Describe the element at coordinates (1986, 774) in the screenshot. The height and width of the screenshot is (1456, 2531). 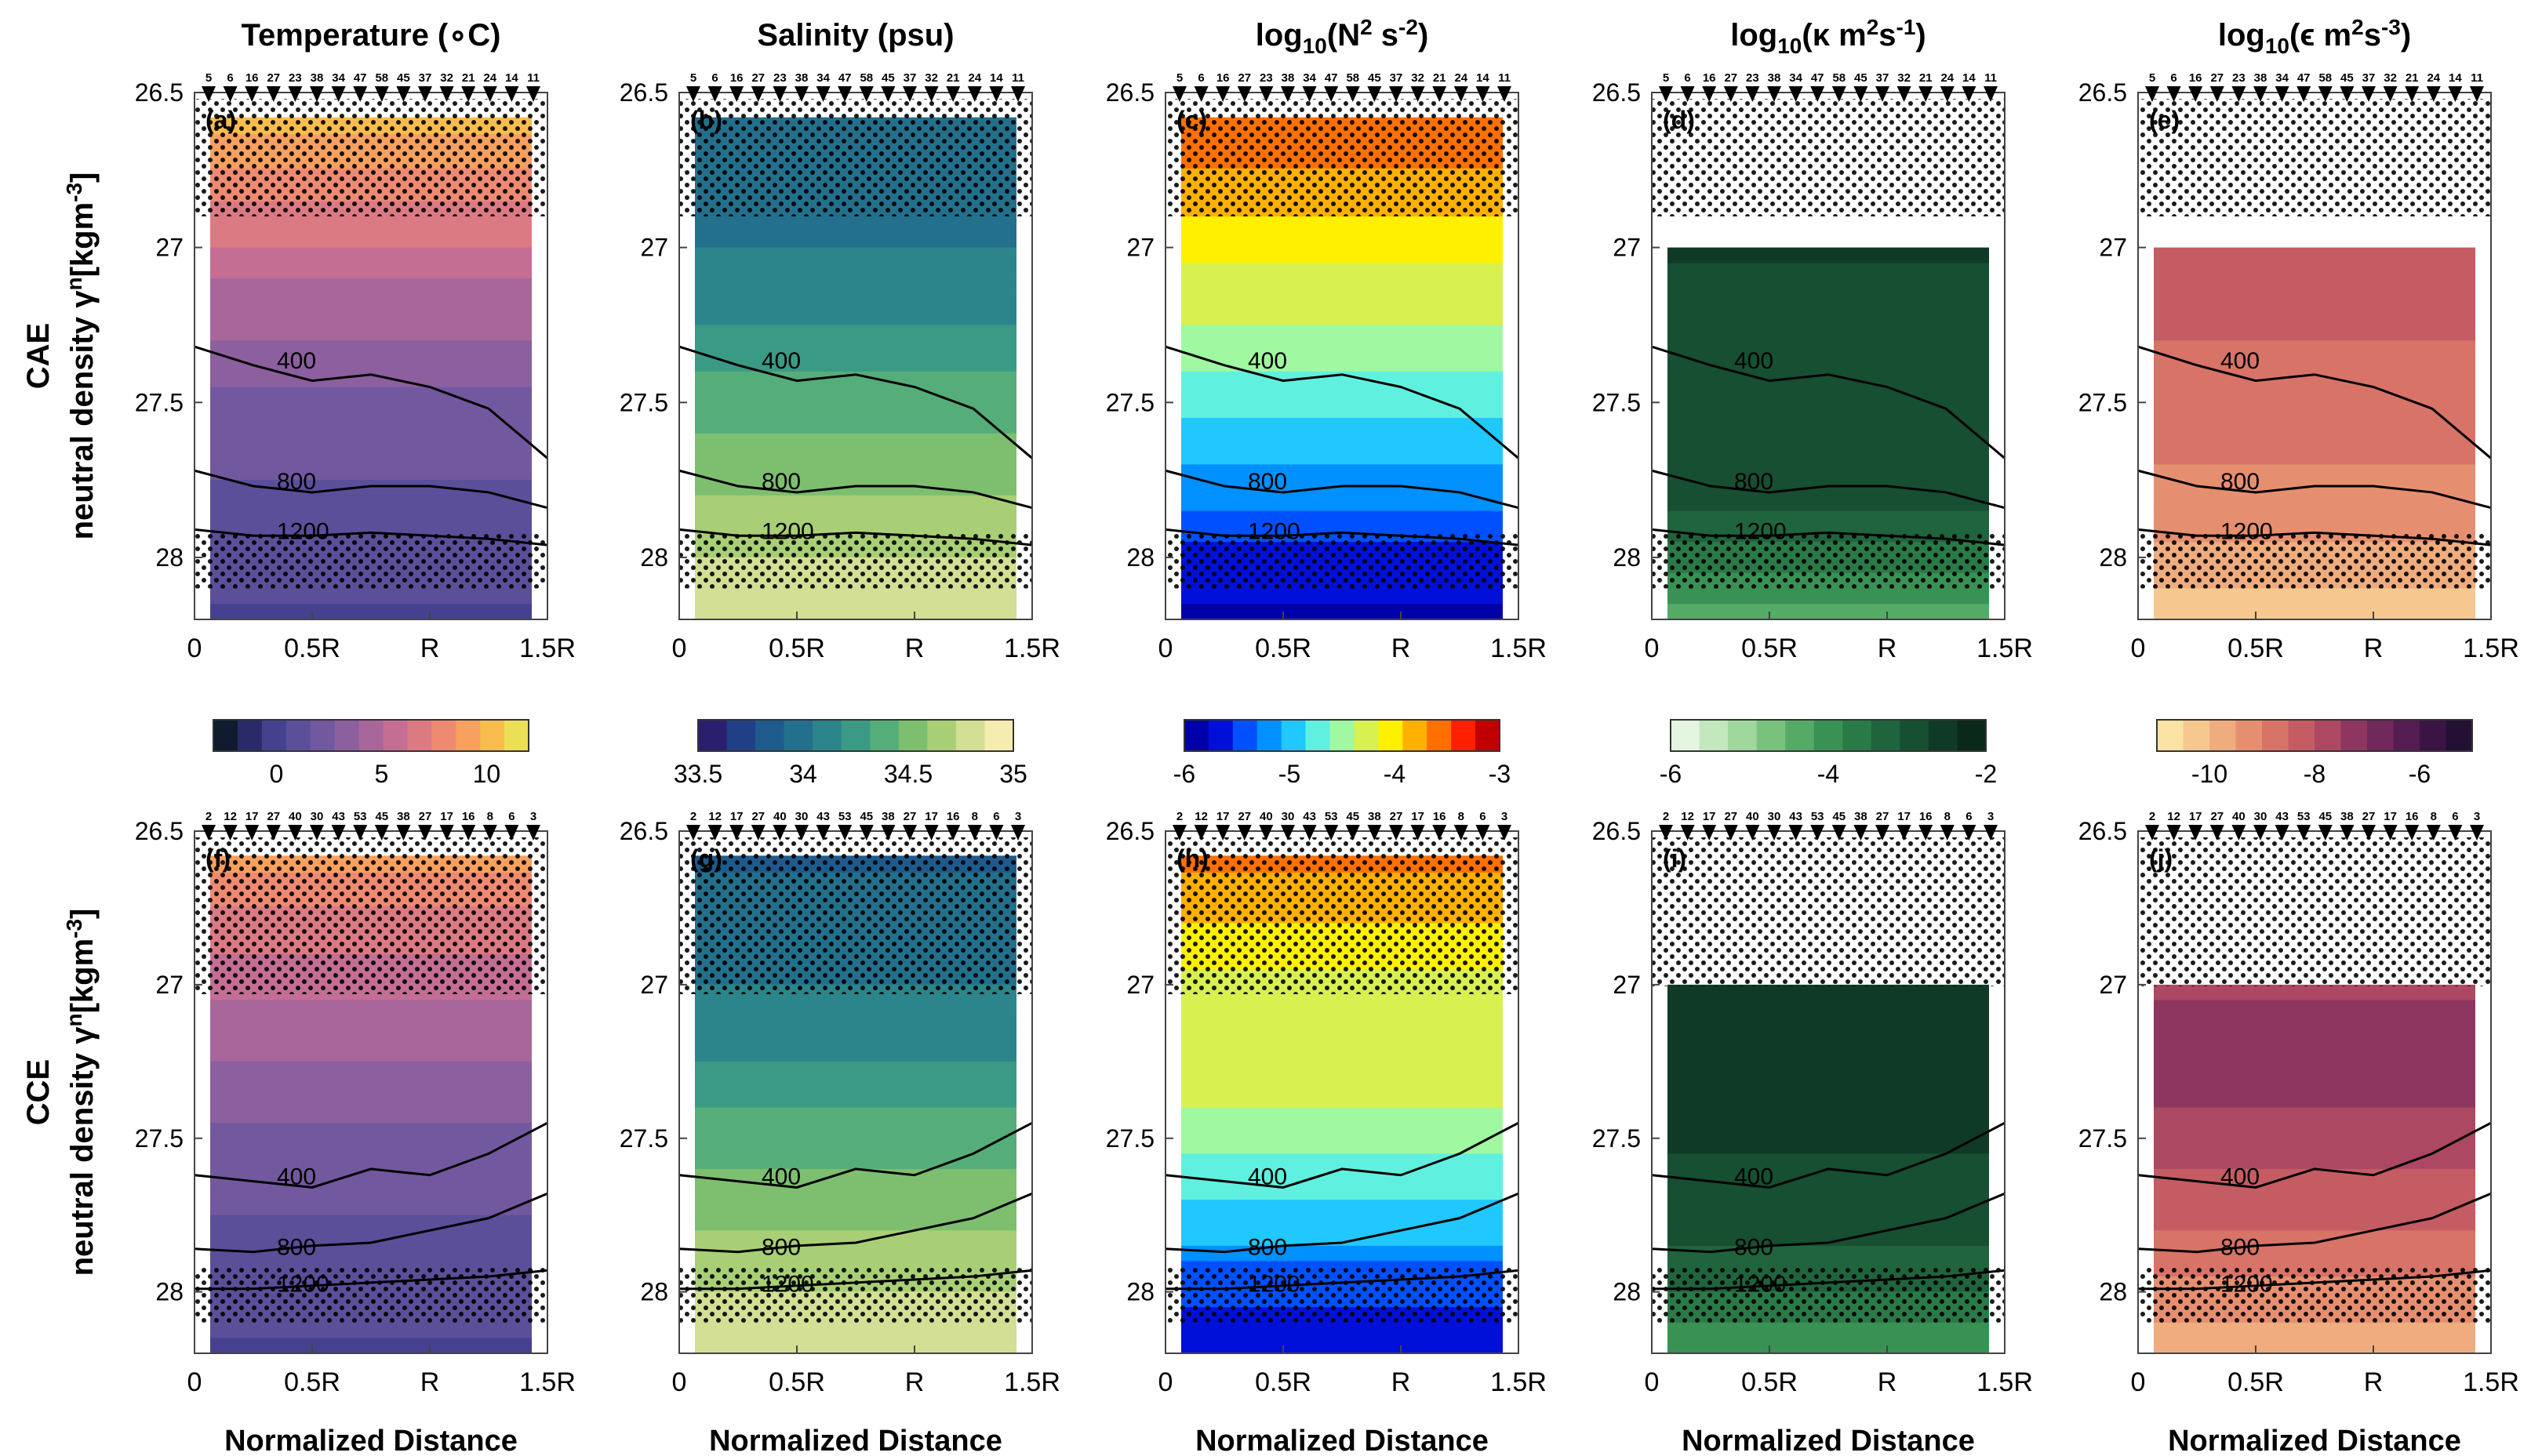
I see `colorbar-tick-label: -2` at that location.